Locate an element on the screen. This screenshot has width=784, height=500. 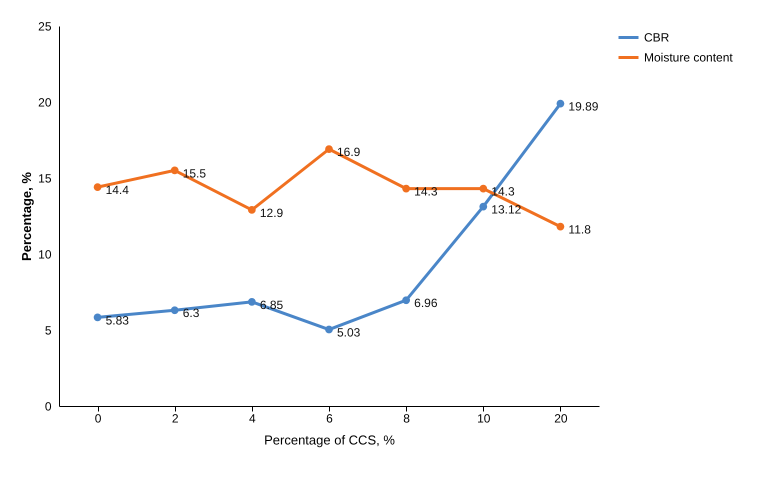
legend-label: Moisture content is located at coordinates (689, 57).